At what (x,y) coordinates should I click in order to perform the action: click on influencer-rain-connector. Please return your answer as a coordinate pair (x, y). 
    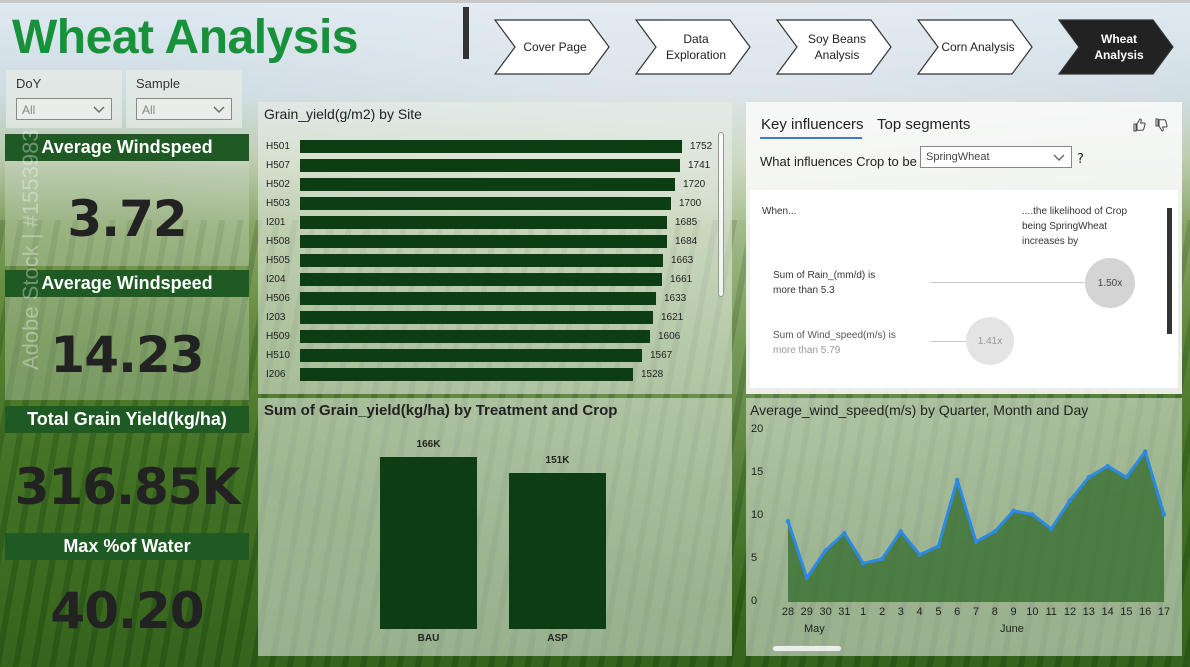
    Looking at the image, I should click on (1007, 282).